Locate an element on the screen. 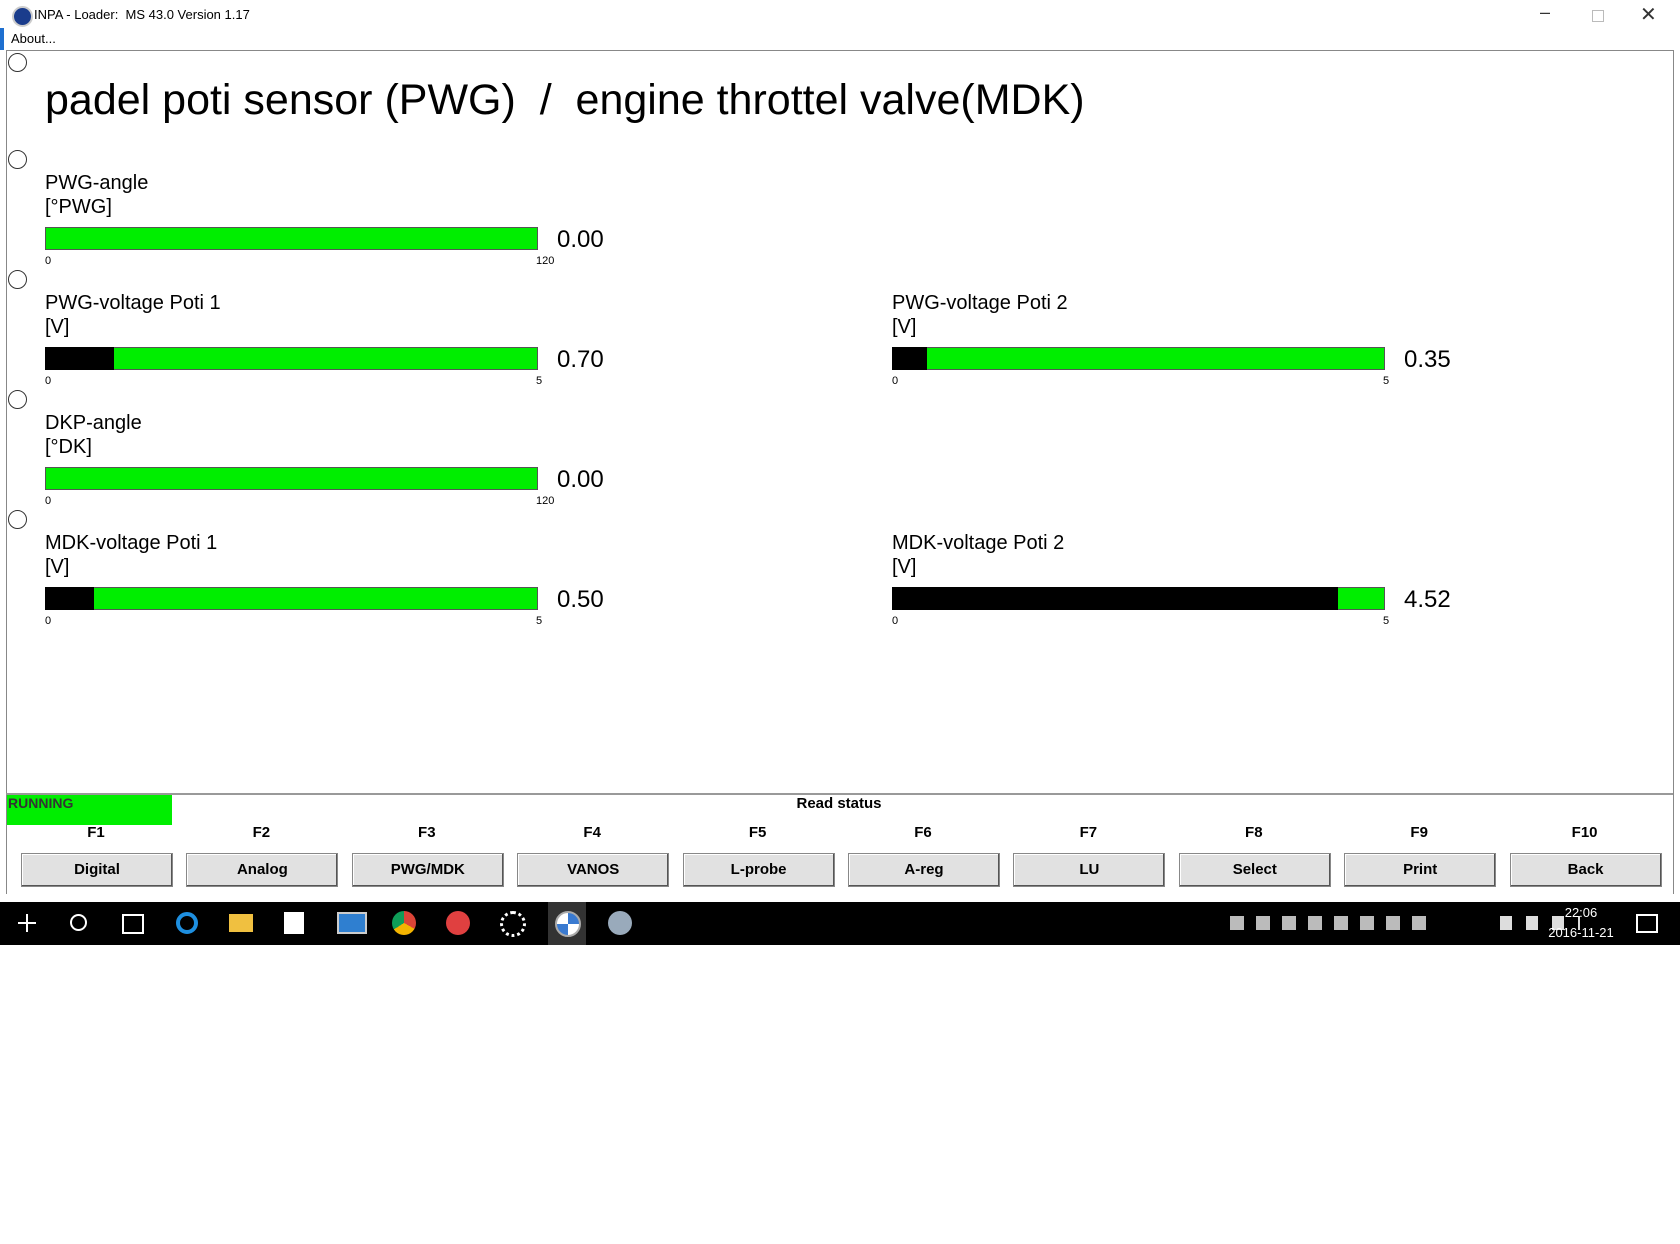 The width and height of the screenshot is (1680, 1244). gauge-label: PWG-voltage Poti 1 is located at coordinates (133, 303).